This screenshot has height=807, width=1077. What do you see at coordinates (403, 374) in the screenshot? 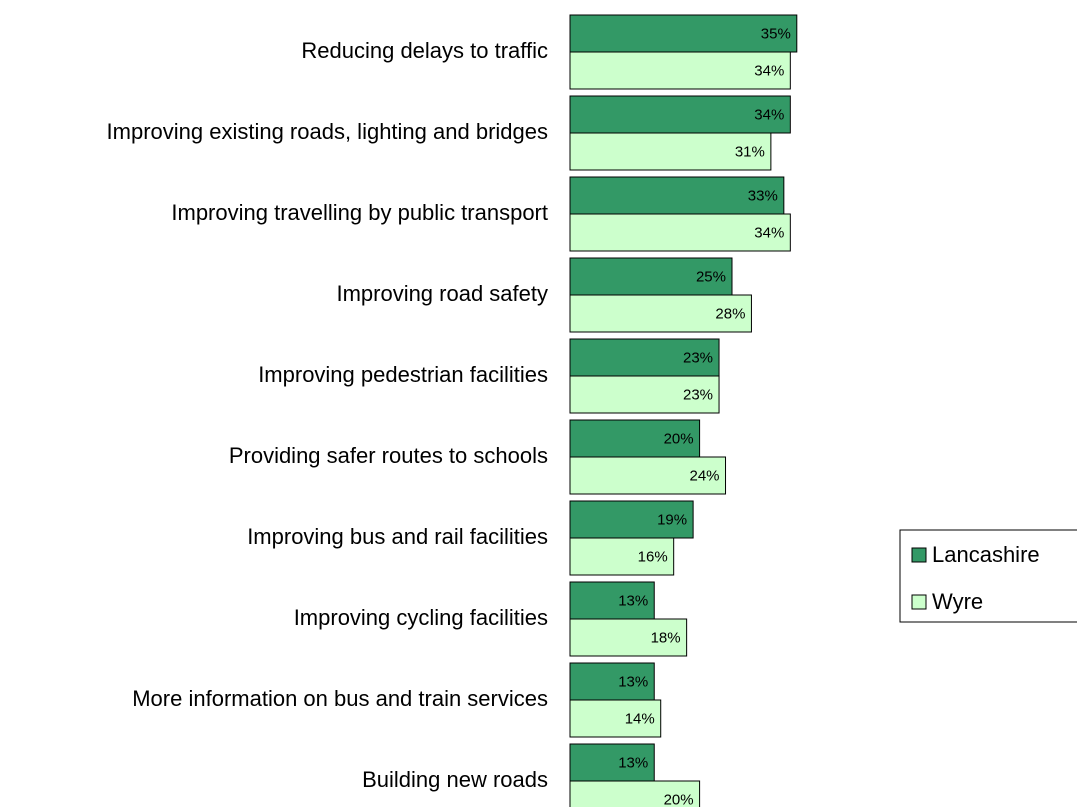
I see `category-label: Improving pedestrian facilities` at bounding box center [403, 374].